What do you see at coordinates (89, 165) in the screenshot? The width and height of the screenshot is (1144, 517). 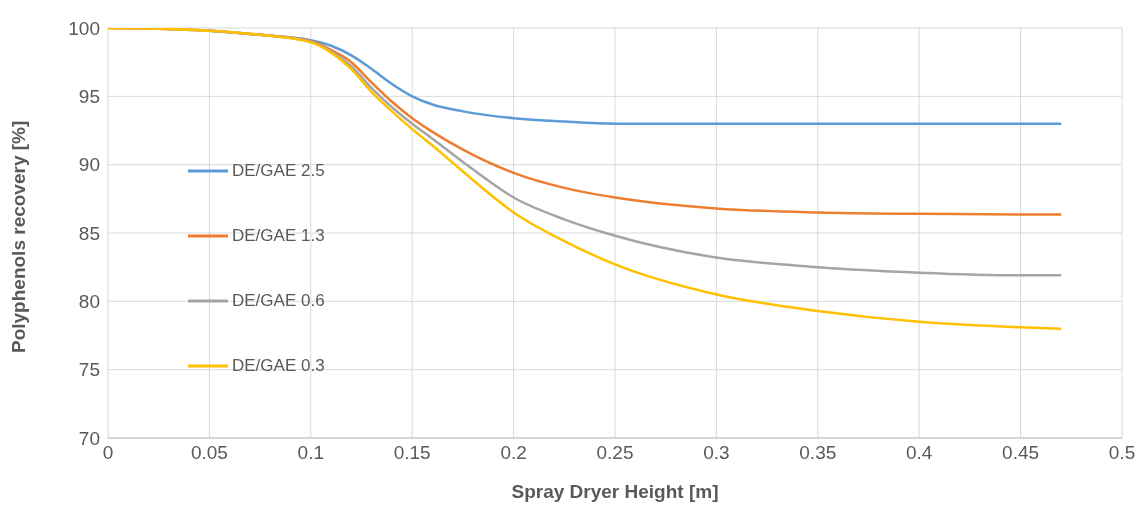 I see `y-tick-label: 90` at bounding box center [89, 165].